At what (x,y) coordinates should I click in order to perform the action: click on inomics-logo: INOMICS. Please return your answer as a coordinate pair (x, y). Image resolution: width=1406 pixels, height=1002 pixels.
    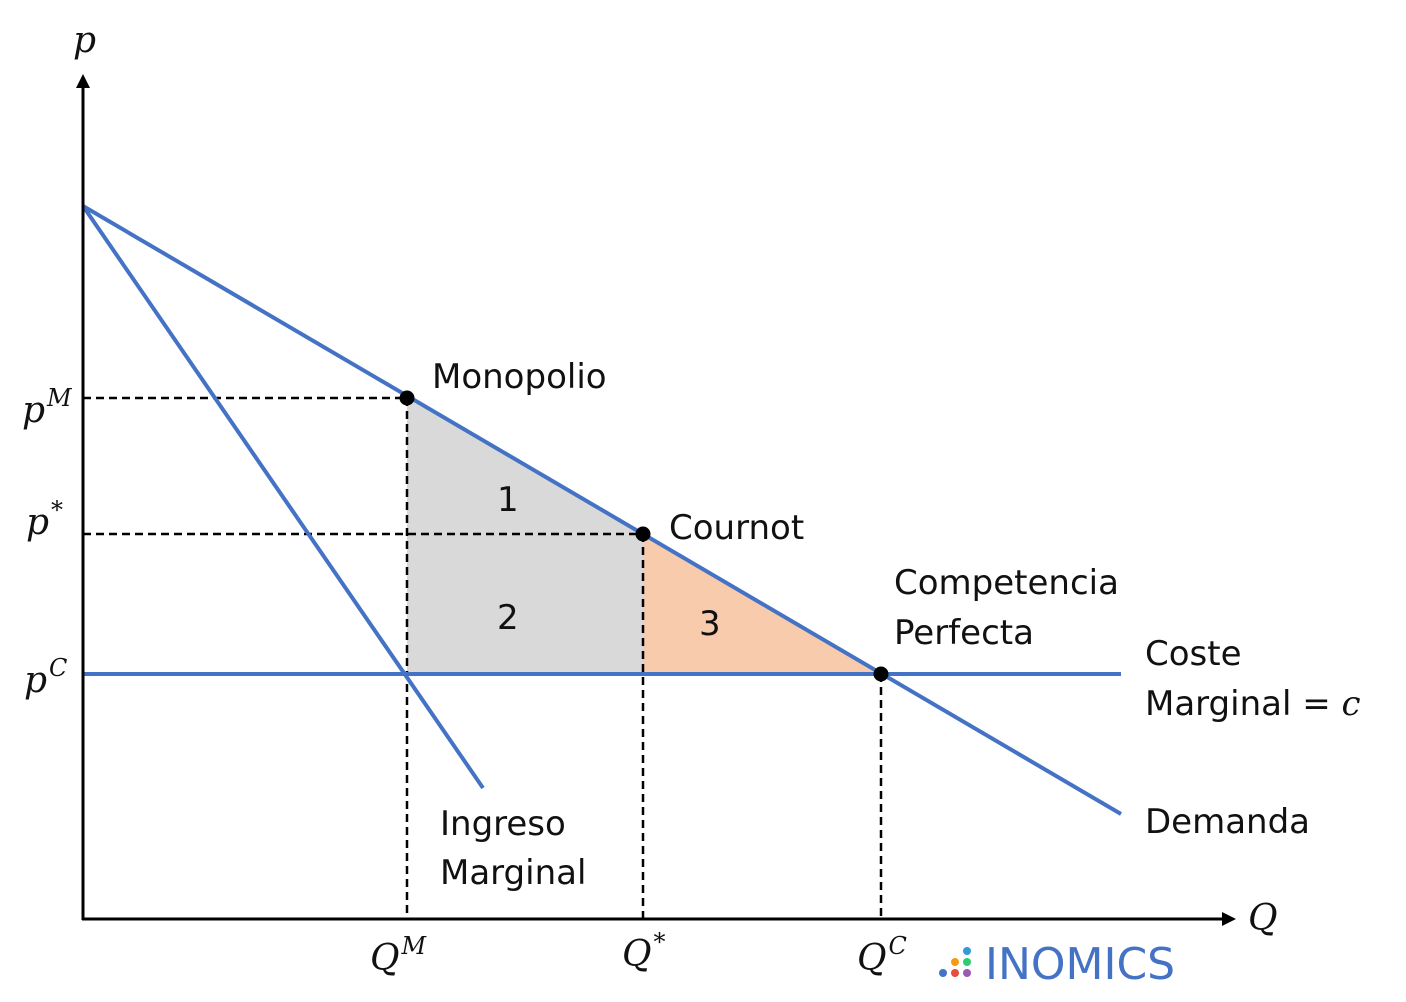
    Looking at the image, I should click on (1057, 964).